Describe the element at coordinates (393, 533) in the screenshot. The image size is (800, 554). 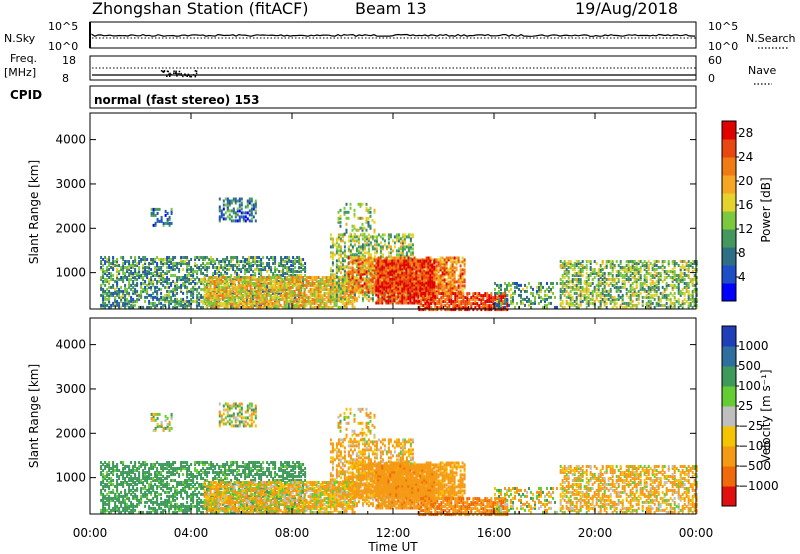
I see `time-tick-label: 12:00` at that location.